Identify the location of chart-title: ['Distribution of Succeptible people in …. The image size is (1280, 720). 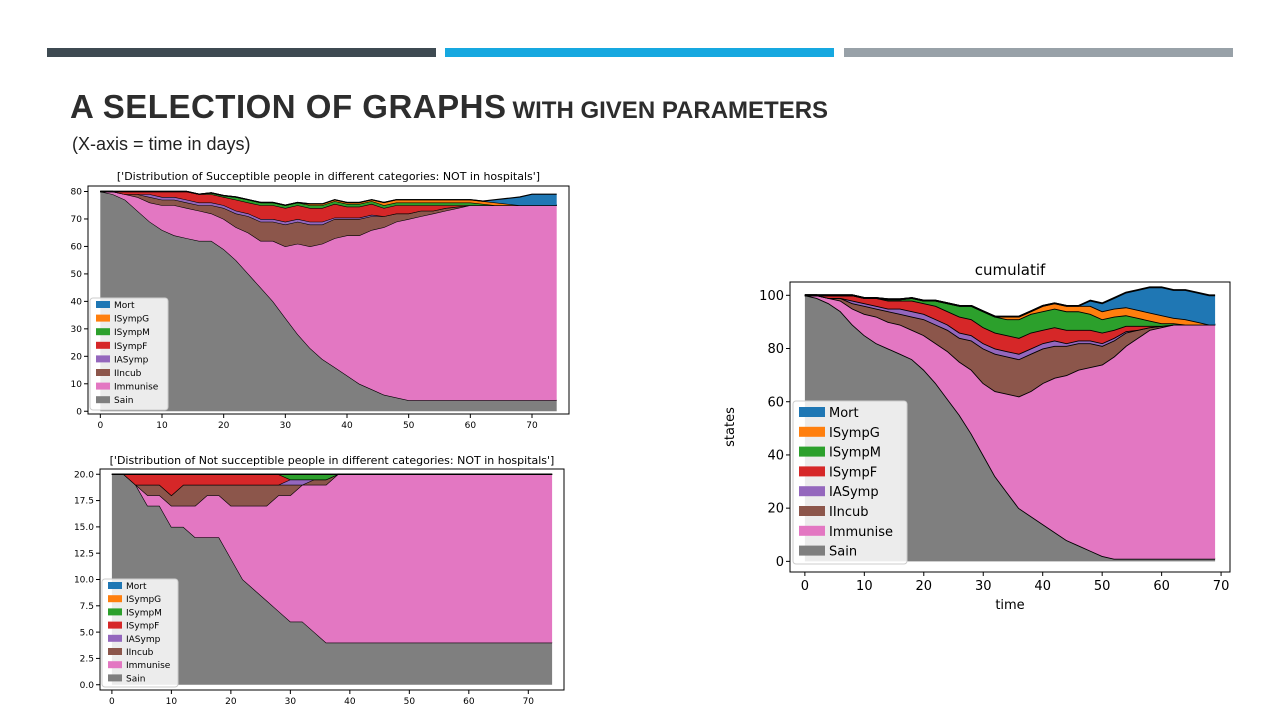
(328, 176).